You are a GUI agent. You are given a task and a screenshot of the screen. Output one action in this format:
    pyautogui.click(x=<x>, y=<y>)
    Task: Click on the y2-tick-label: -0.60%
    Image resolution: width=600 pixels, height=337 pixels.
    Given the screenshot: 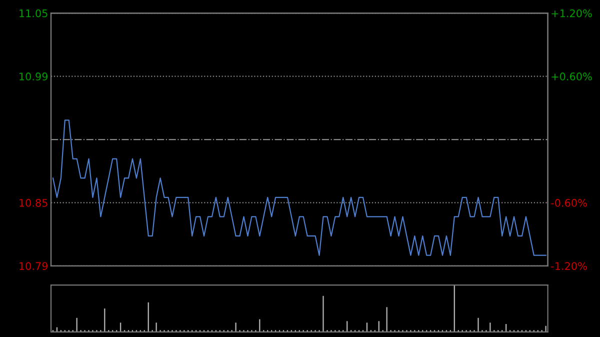 What is the action you would take?
    pyautogui.click(x=569, y=202)
    